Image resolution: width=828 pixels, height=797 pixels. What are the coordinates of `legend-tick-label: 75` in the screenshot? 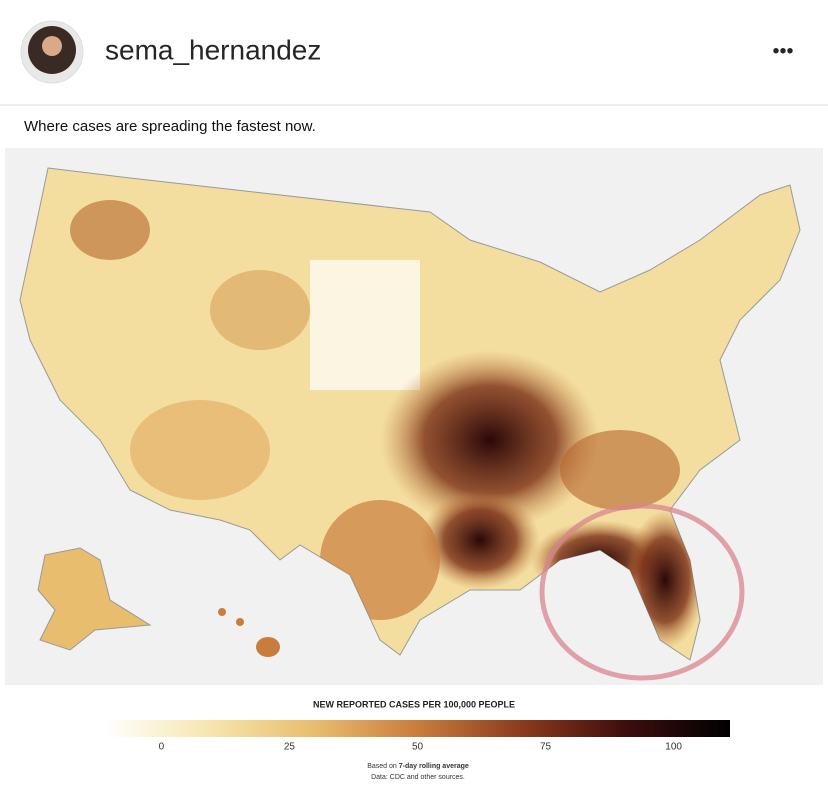 It's located at (546, 747).